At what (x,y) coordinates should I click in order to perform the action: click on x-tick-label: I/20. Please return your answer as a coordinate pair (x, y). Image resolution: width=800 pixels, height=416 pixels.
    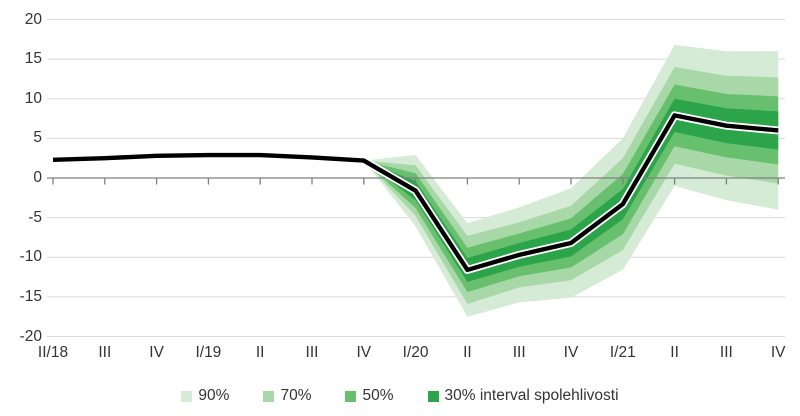
    Looking at the image, I should click on (415, 352).